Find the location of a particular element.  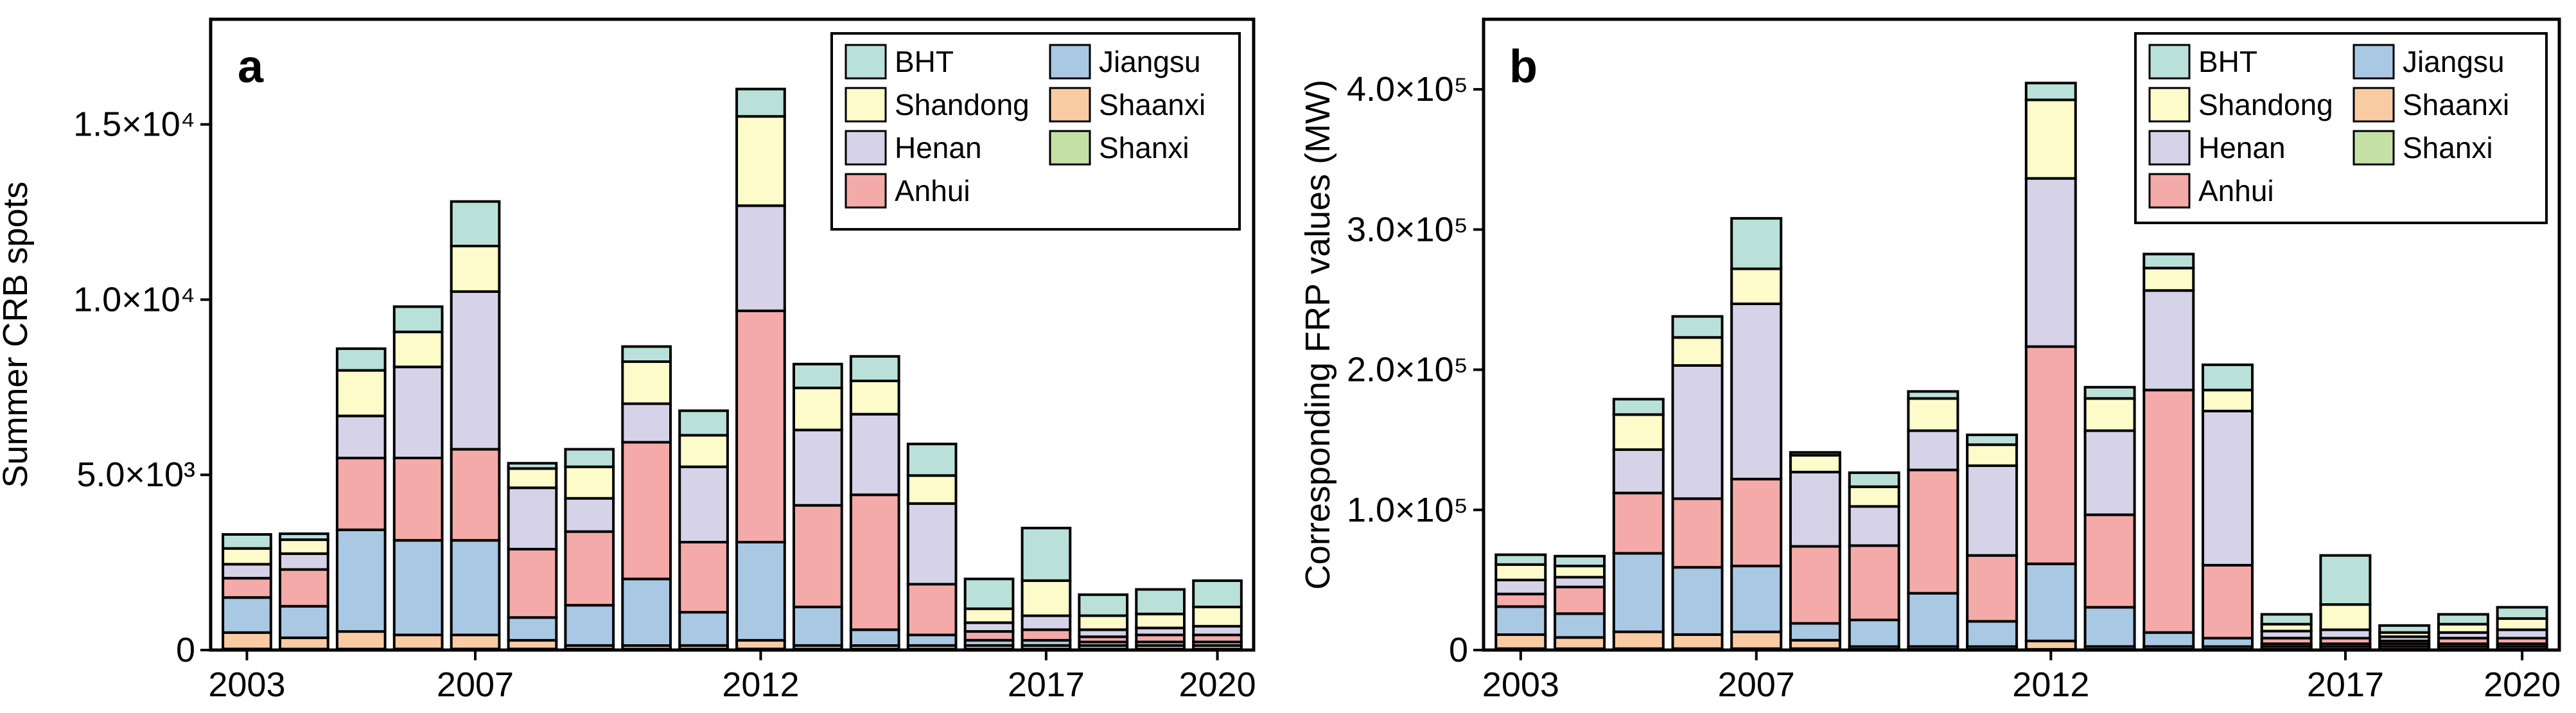

bar-bht-2014 is located at coordinates (874, 368).